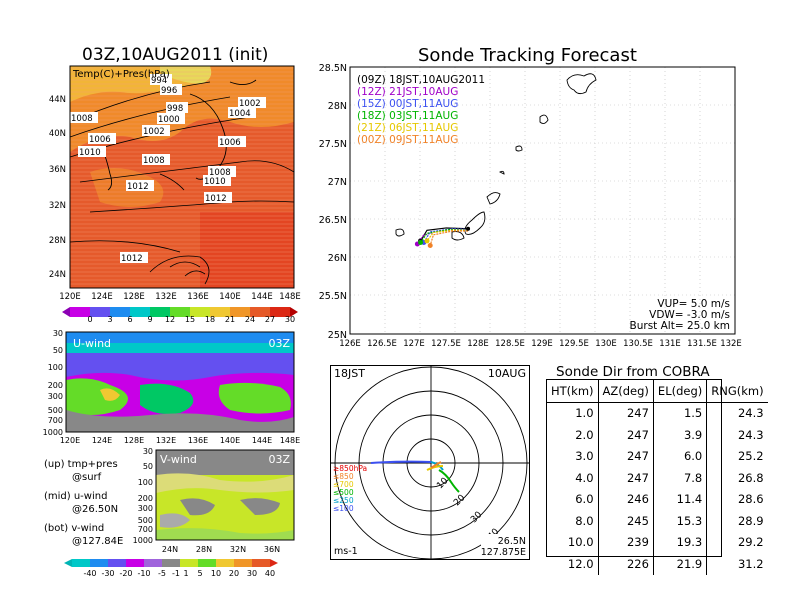 This screenshot has width=792, height=612. Describe the element at coordinates (407, 140) in the screenshot. I see `svg-text: (00Z) 09JST,11AUG` at that location.